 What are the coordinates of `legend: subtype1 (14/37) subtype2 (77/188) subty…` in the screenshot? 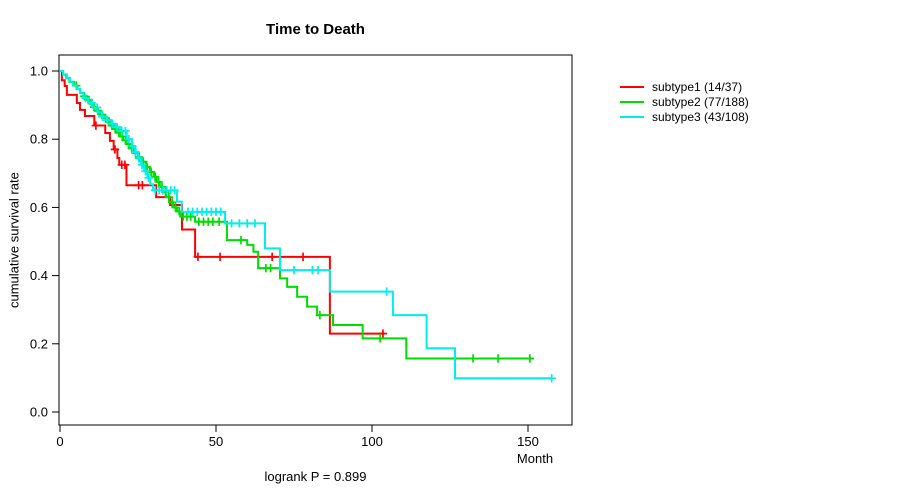 It's located at (684, 101).